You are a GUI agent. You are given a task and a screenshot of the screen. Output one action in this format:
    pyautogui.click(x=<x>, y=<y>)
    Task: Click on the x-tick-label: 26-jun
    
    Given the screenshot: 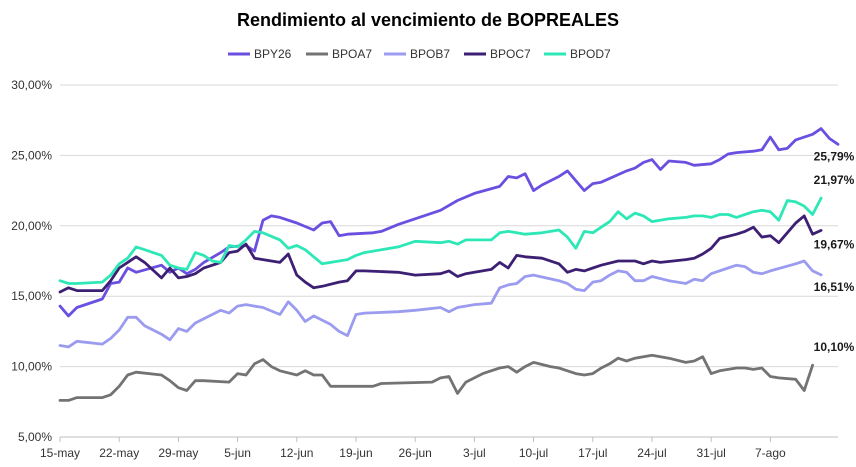 What is the action you would take?
    pyautogui.click(x=414, y=453)
    